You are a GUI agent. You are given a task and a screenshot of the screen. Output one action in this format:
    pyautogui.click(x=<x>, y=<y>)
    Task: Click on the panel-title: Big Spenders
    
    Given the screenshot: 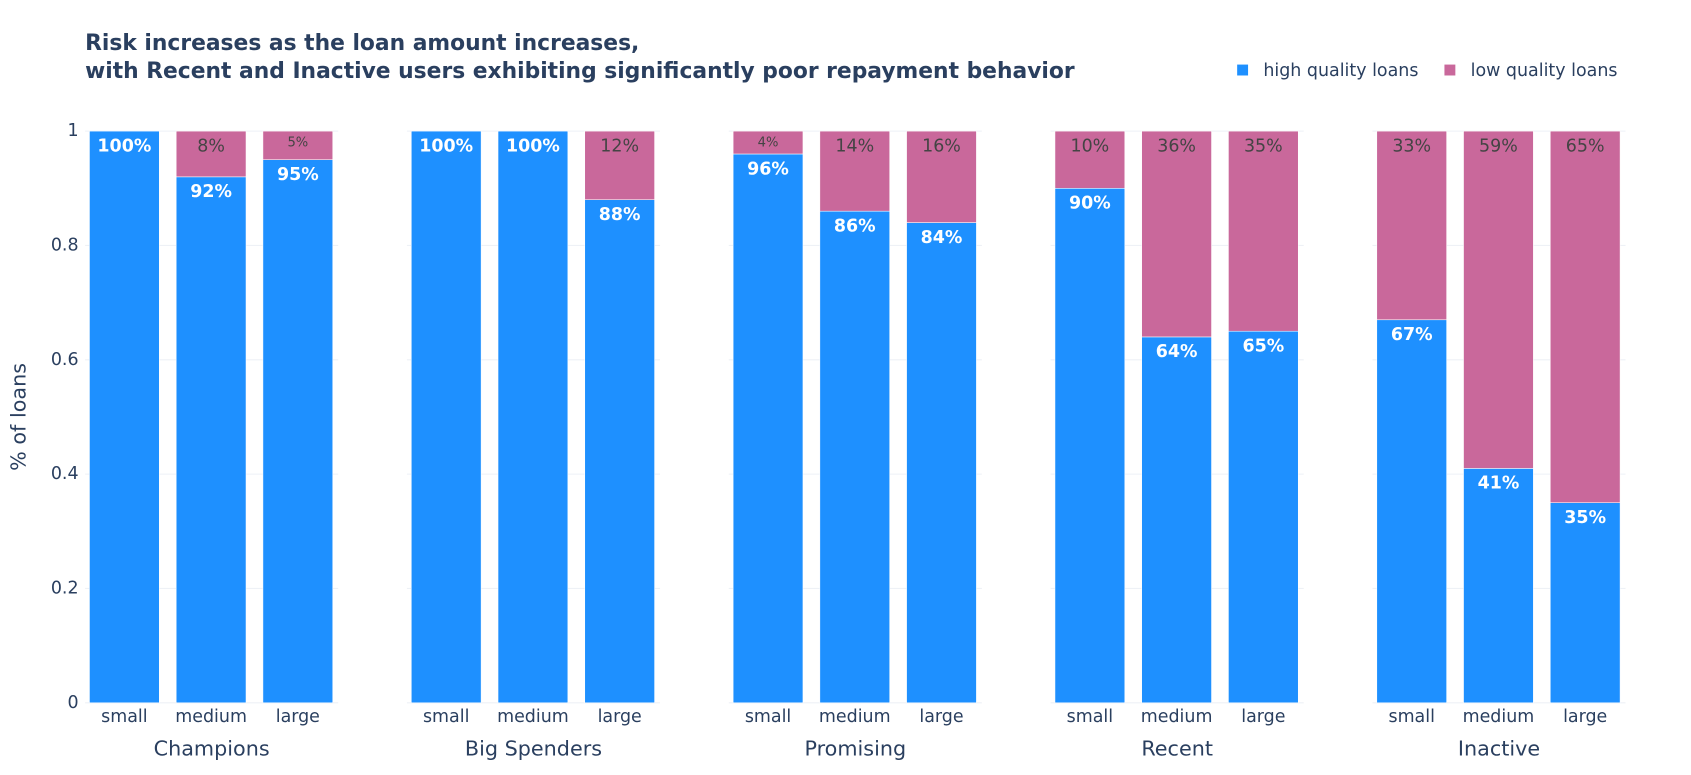 What is the action you would take?
    pyautogui.click(x=533, y=749)
    